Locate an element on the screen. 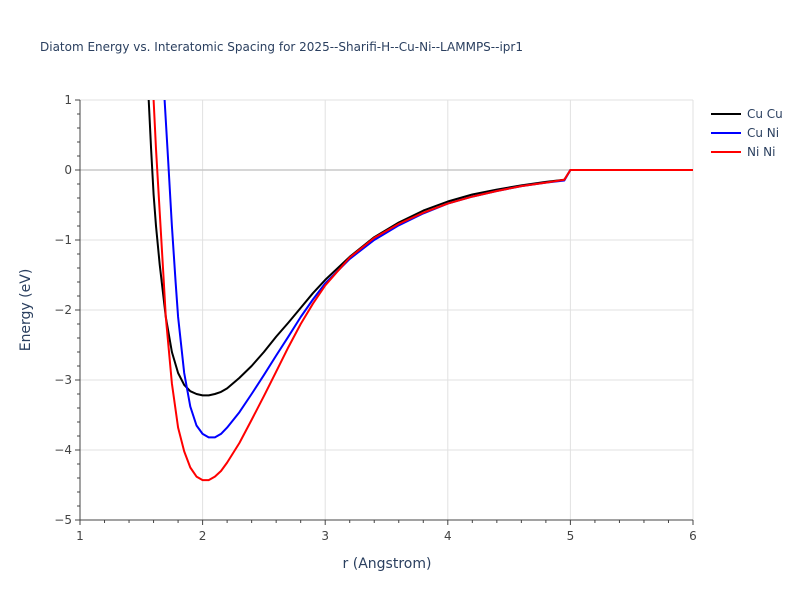  legend-label: Cu Cu is located at coordinates (765, 114).